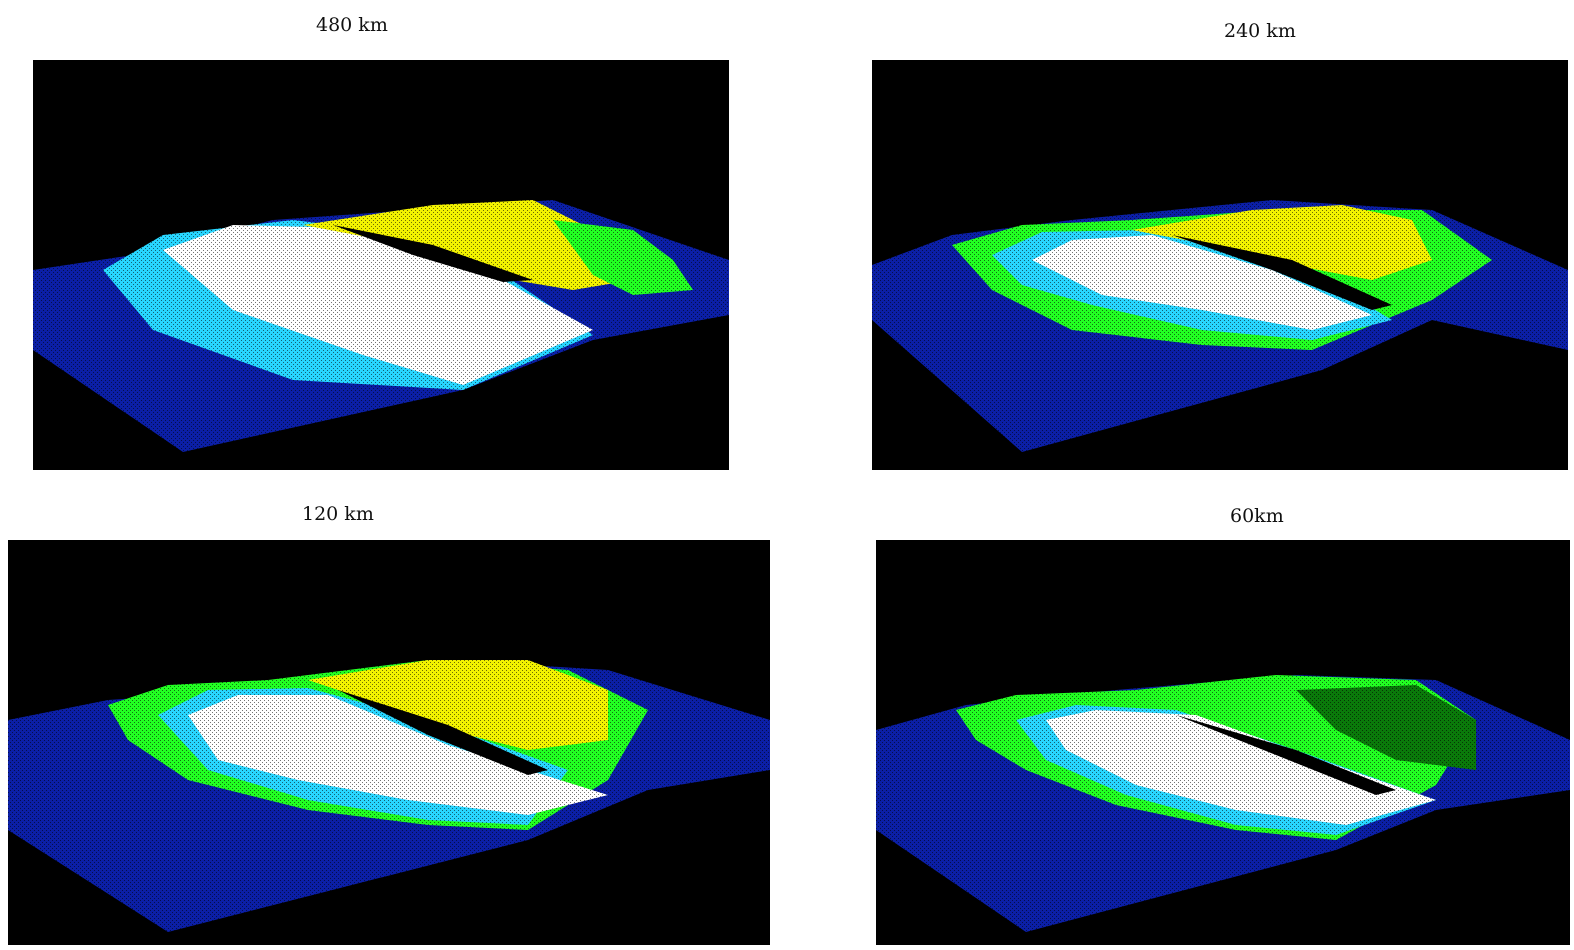 This screenshot has width=1574, height=950. I want to click on panel-label-240km: 240 km, so click(1260, 31).